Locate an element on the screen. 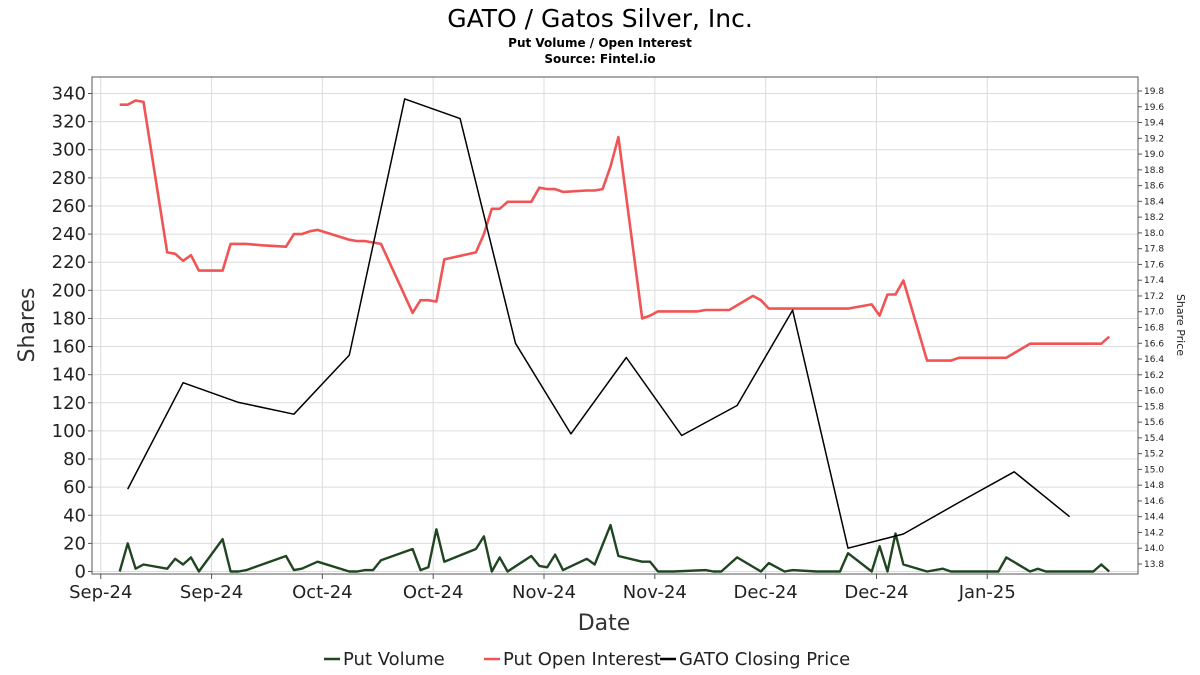 This screenshot has height=675, width=1200. put-volume-line is located at coordinates (614, 548).